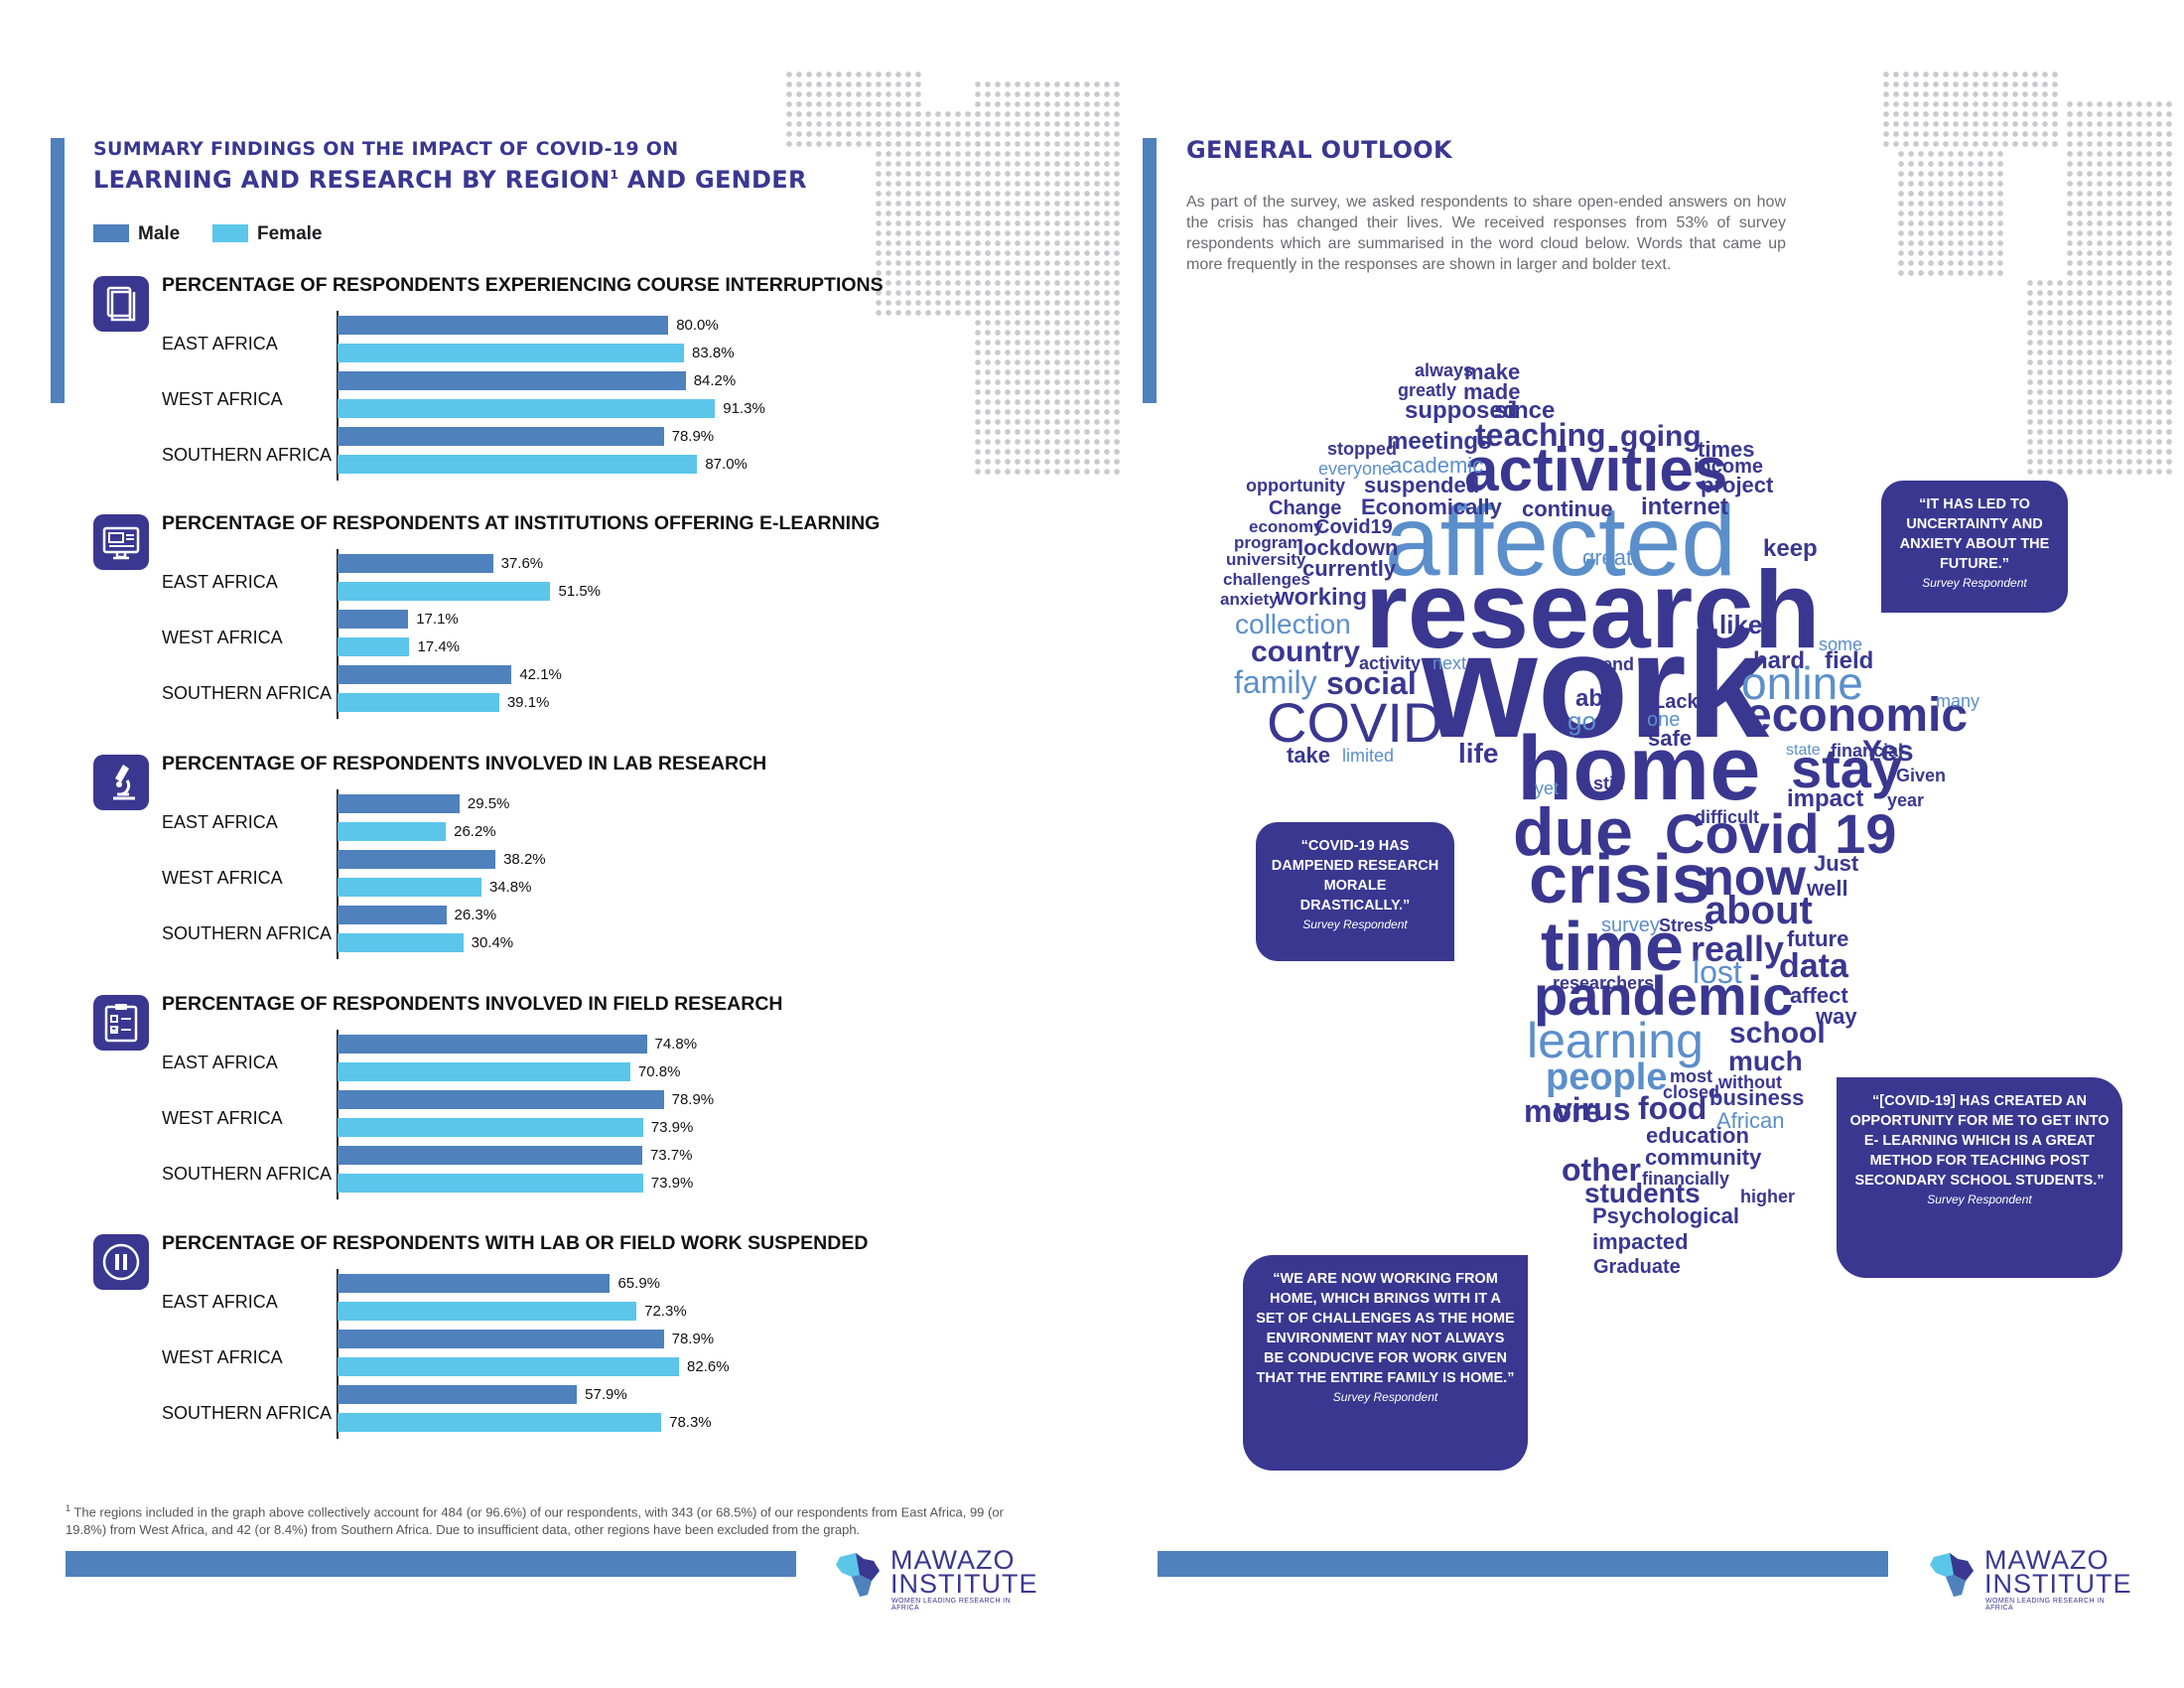 The width and height of the screenshot is (2184, 1688). I want to click on word-cloud-word: work, so click(1596, 685).